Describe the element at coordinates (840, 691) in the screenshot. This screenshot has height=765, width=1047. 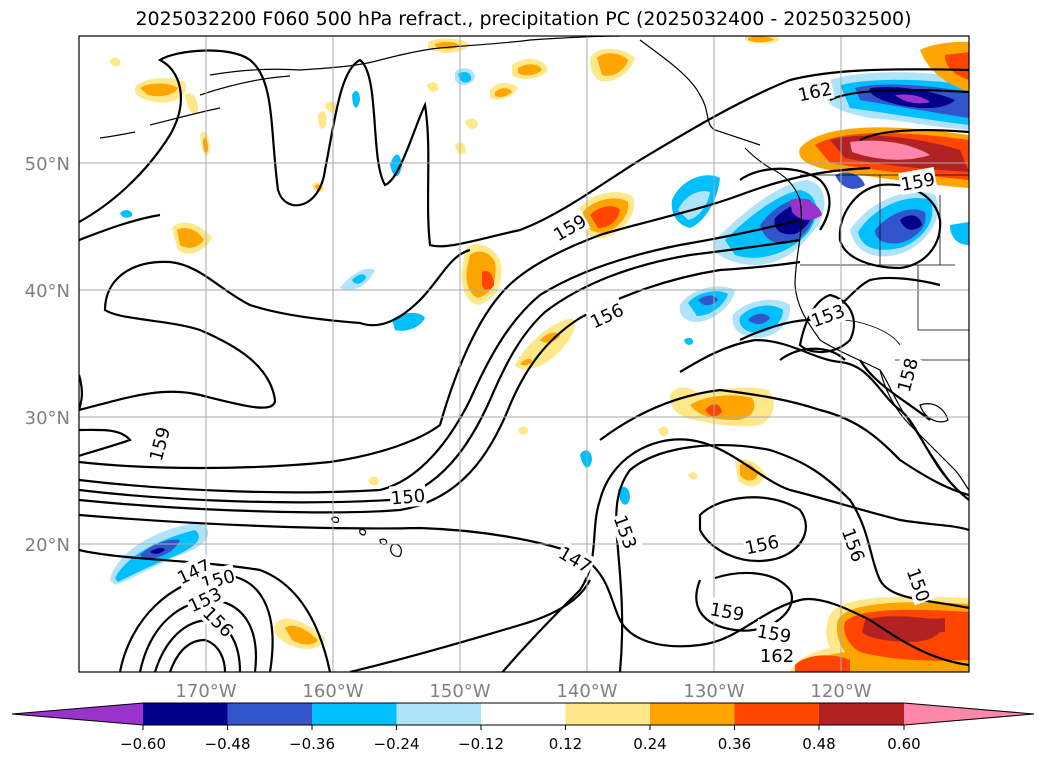
I see `lon-label: 120°W` at that location.